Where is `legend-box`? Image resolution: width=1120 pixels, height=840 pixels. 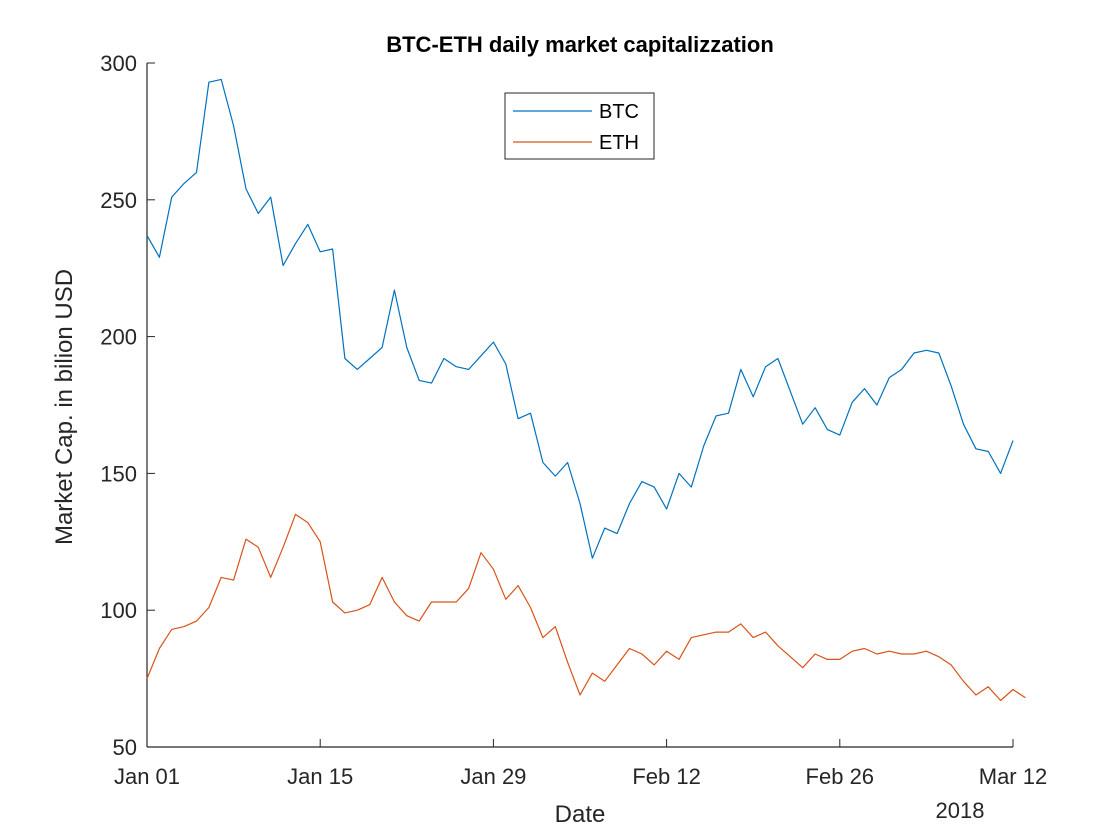 legend-box is located at coordinates (579, 126).